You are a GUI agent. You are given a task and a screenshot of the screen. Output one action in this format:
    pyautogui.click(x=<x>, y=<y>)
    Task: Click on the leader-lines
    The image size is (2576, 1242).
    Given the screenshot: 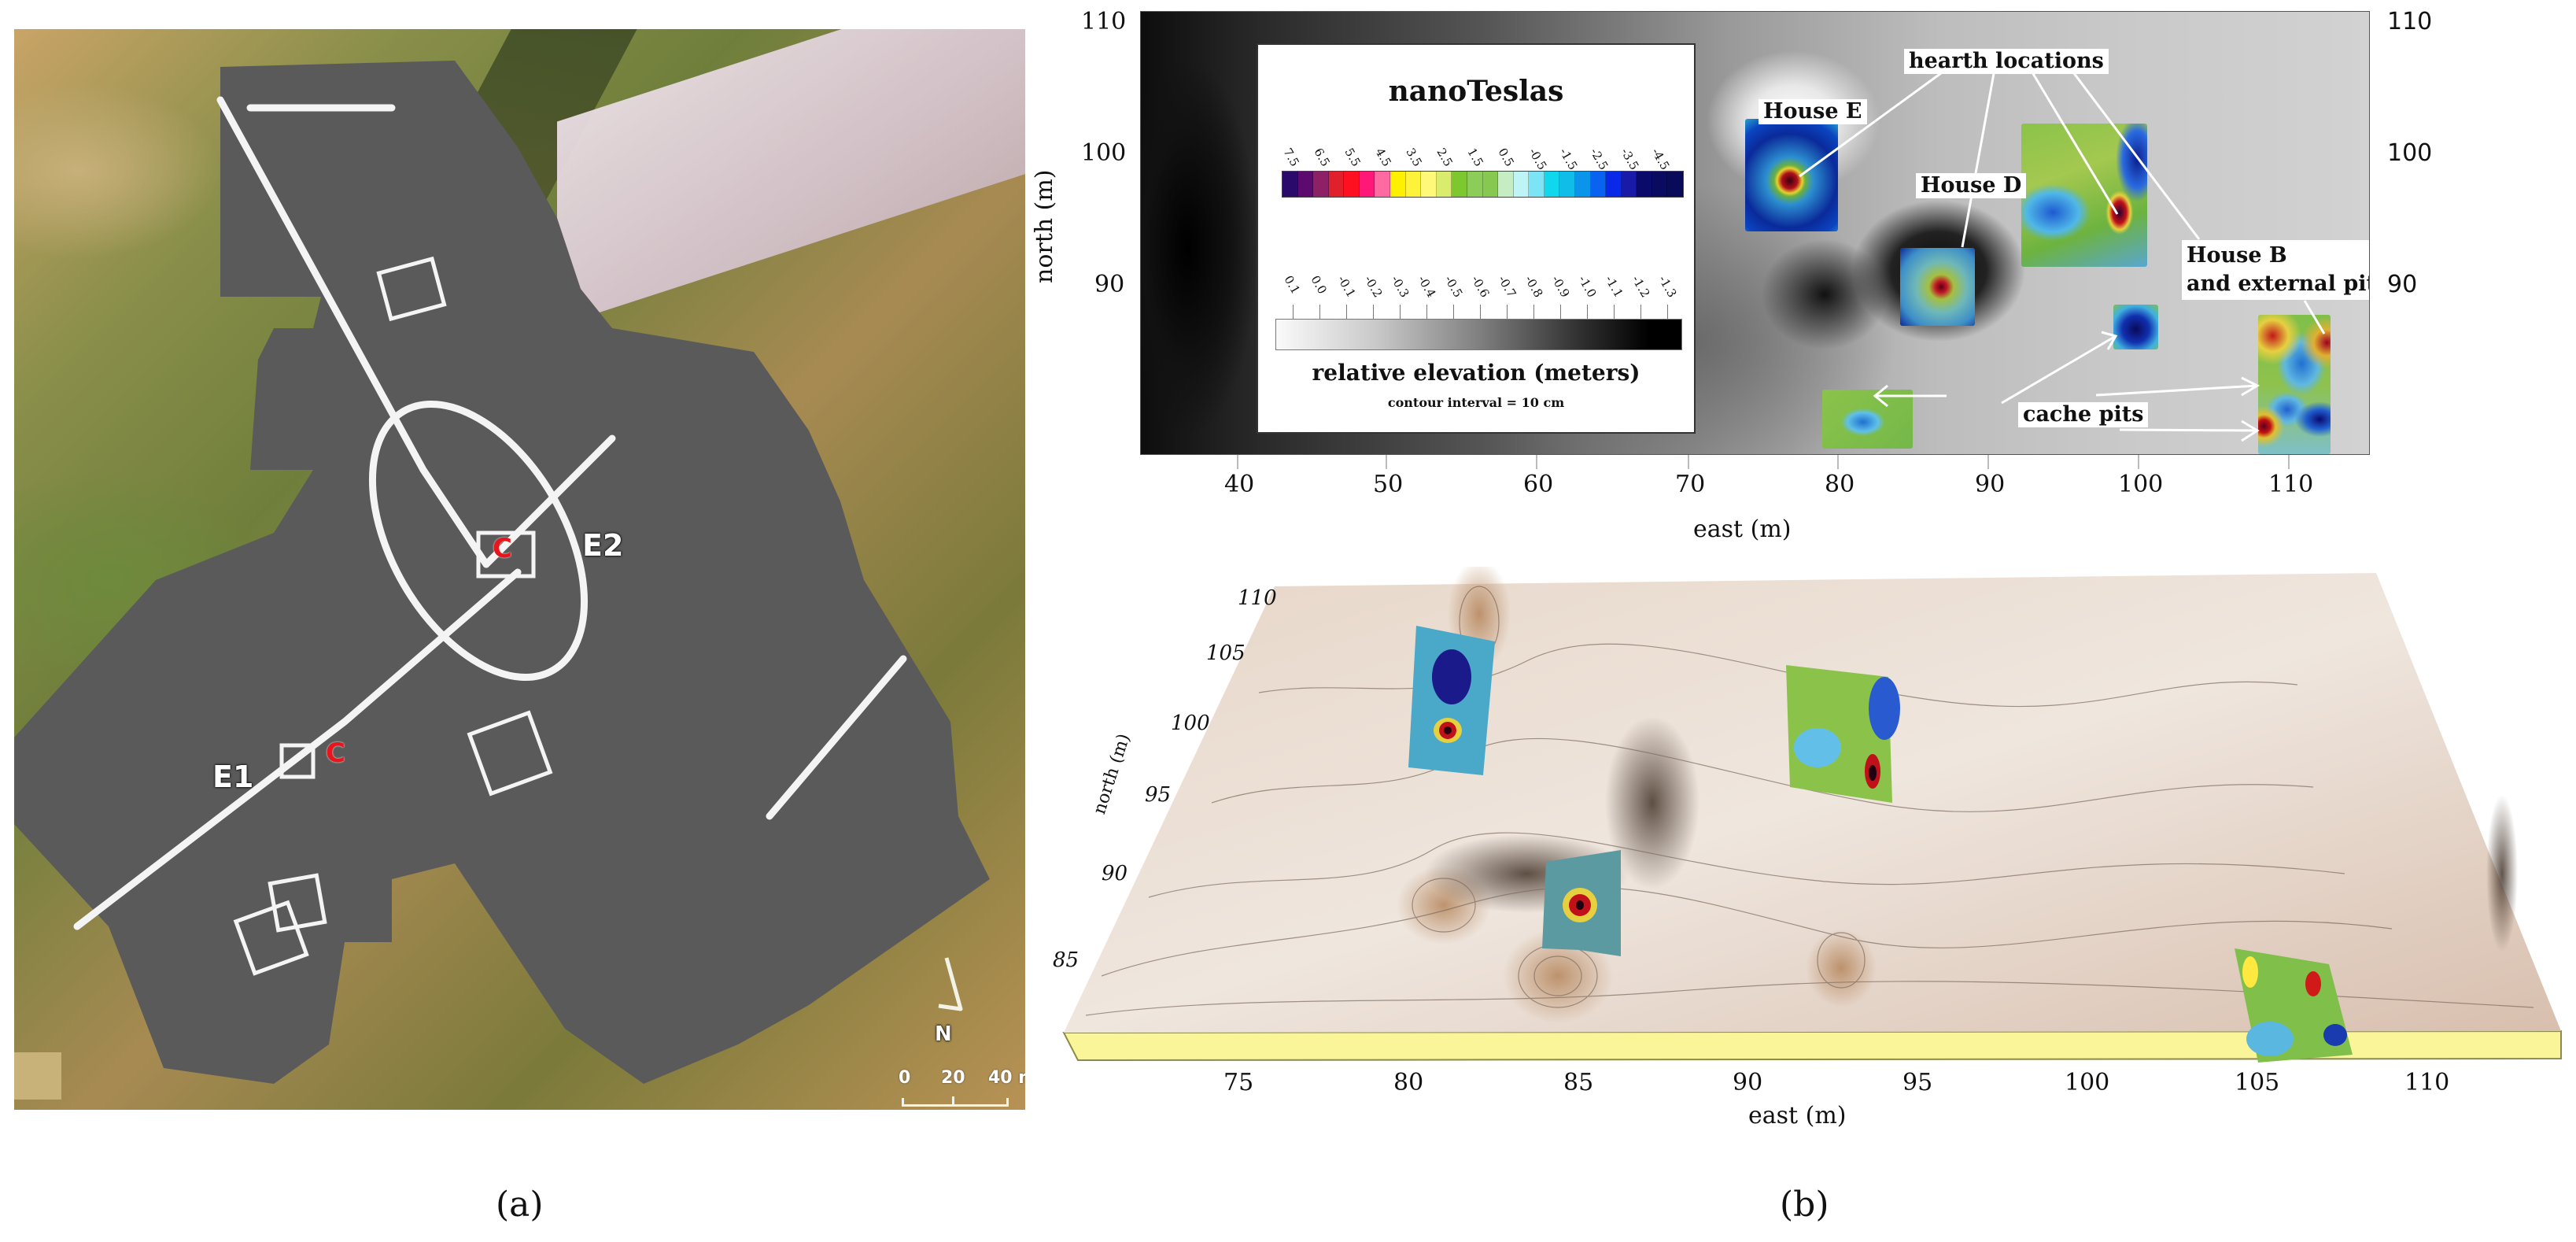 What is the action you would take?
    pyautogui.click(x=2062, y=246)
    